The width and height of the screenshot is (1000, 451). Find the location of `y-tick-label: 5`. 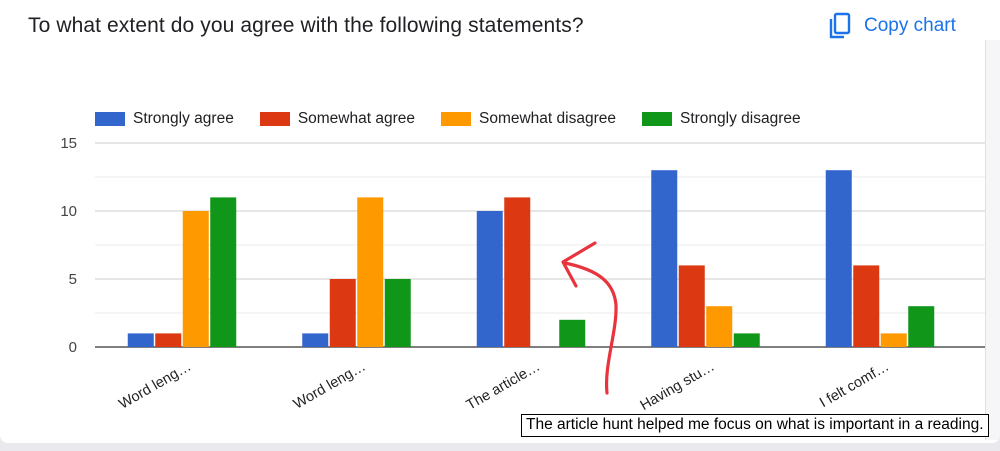

y-tick-label: 5 is located at coordinates (73, 279).